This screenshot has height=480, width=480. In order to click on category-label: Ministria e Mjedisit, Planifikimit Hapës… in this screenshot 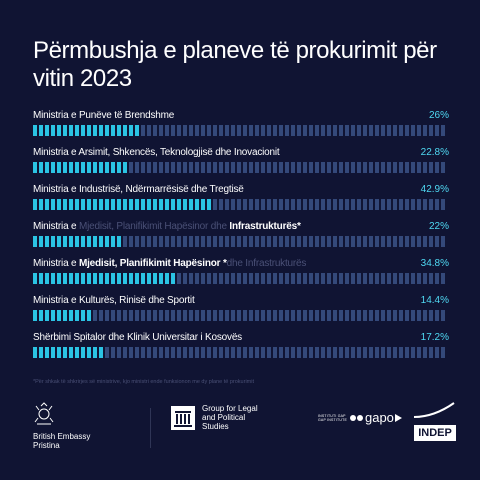, I will do `click(223, 227)`.